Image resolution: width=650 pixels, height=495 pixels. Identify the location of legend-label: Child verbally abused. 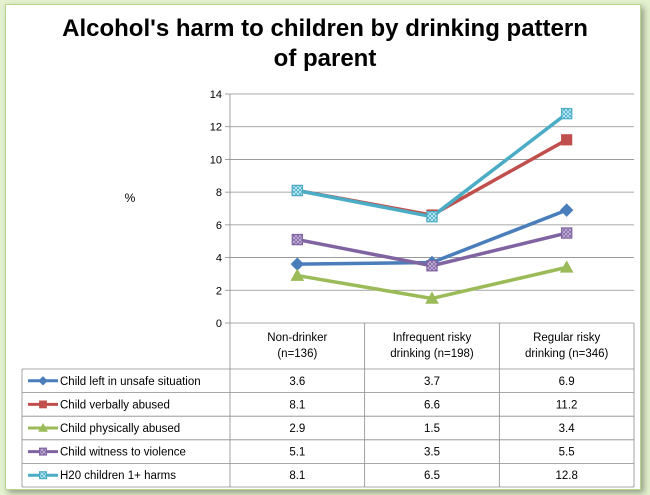
(115, 405).